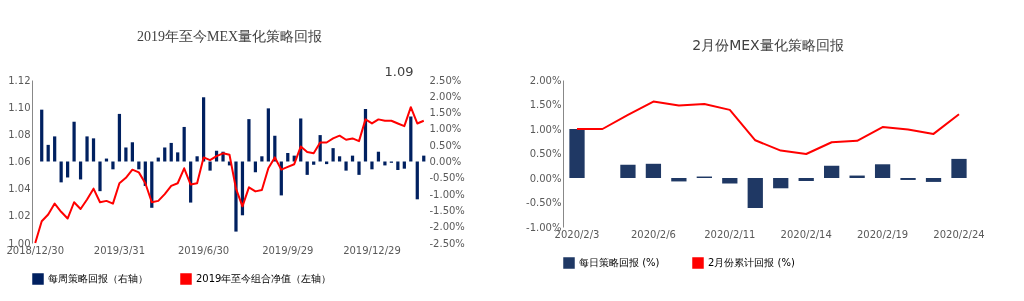 The height and width of the screenshot is (301, 1024). I want to click on line-series, so click(768, 127).